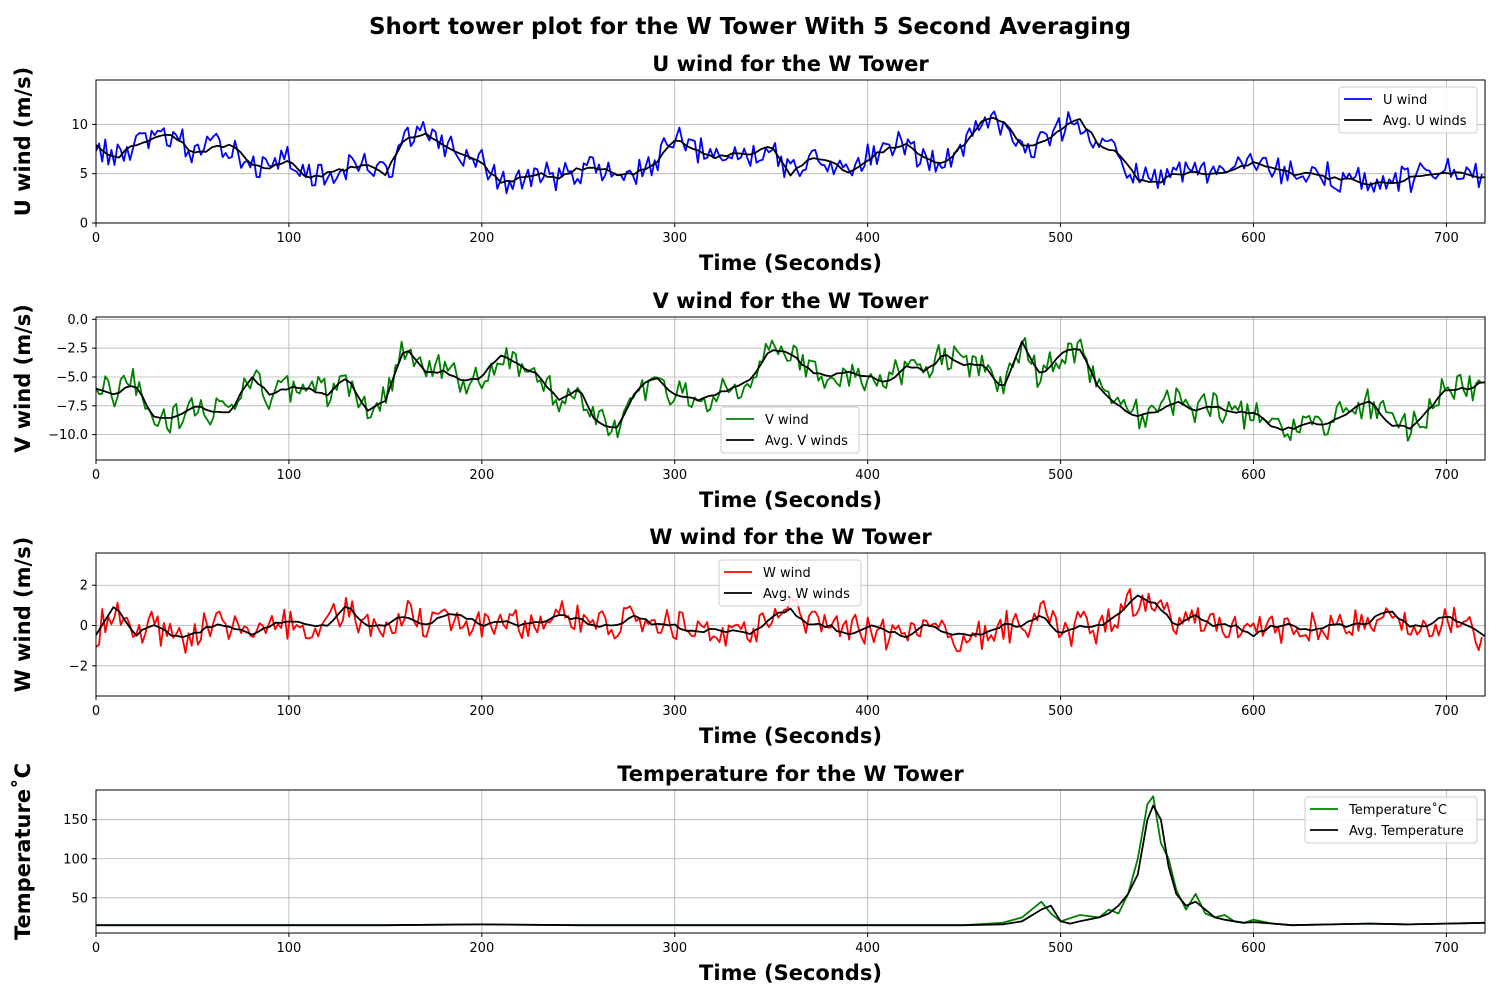 The height and width of the screenshot is (1000, 1500). What do you see at coordinates (75, 859) in the screenshot?
I see `y-tick-label: 100` at bounding box center [75, 859].